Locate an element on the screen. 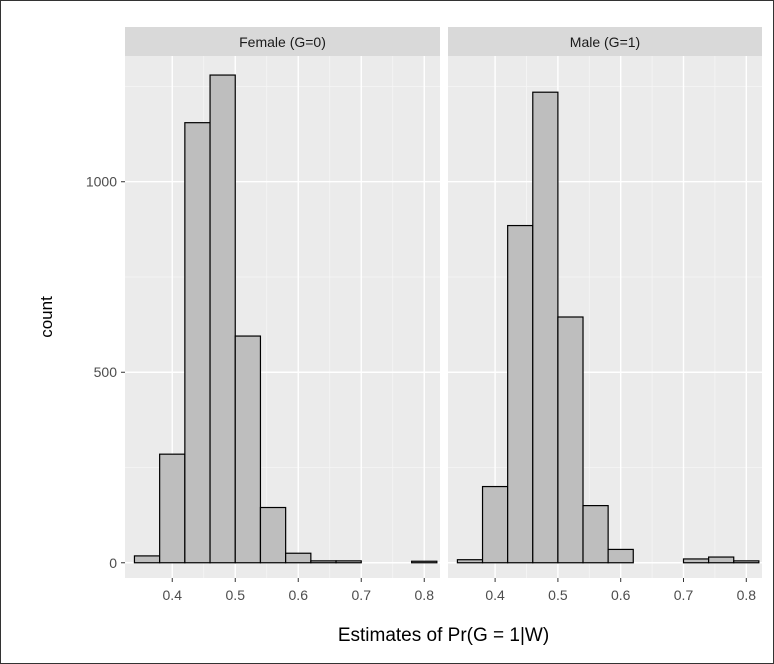 The image size is (774, 664). facet-strip-label-male: Male (G=1) is located at coordinates (605, 42).